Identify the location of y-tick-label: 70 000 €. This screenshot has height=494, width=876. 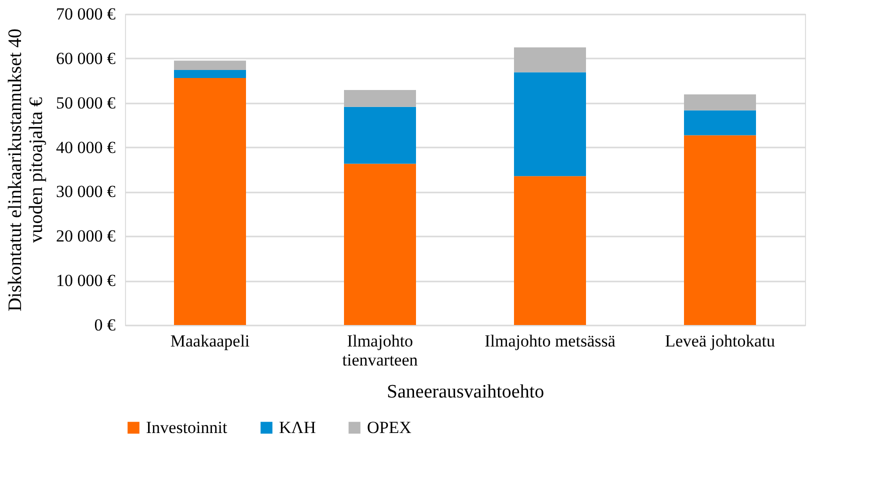
(86, 14).